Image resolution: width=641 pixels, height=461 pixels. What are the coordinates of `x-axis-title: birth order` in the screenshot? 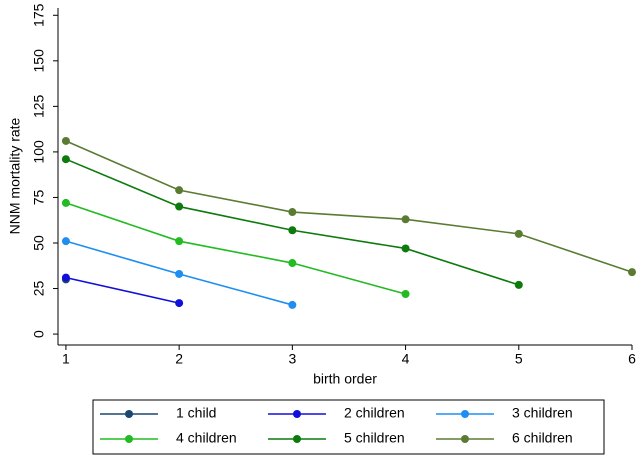 It's located at (345, 379).